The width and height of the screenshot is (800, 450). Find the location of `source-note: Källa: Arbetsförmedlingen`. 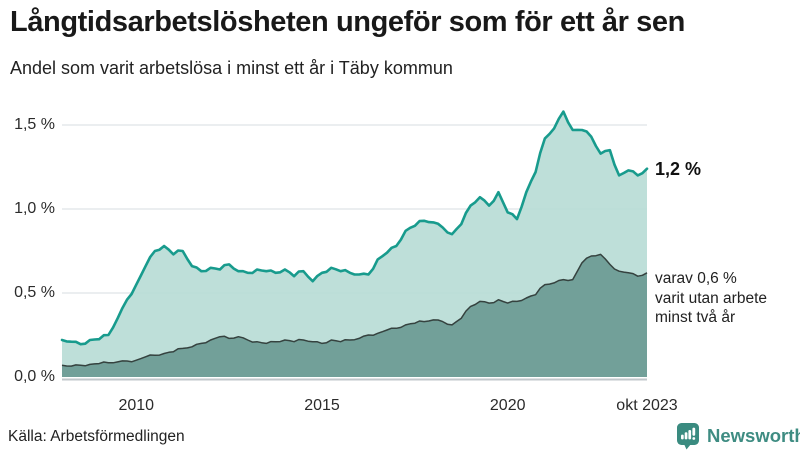

source-note: Källa: Arbetsförmedlingen is located at coordinates (96, 436).